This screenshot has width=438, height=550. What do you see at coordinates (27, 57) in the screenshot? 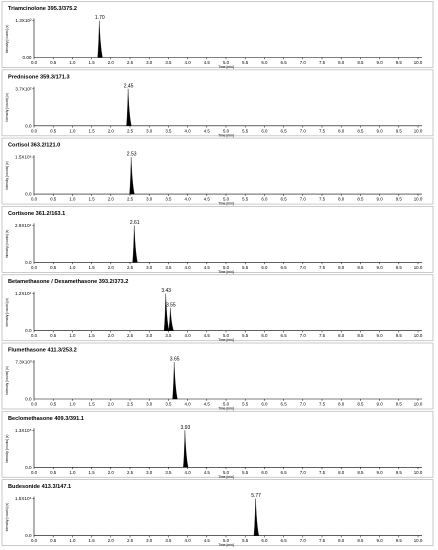
I see `y-tick-label: 0.00` at bounding box center [27, 57].